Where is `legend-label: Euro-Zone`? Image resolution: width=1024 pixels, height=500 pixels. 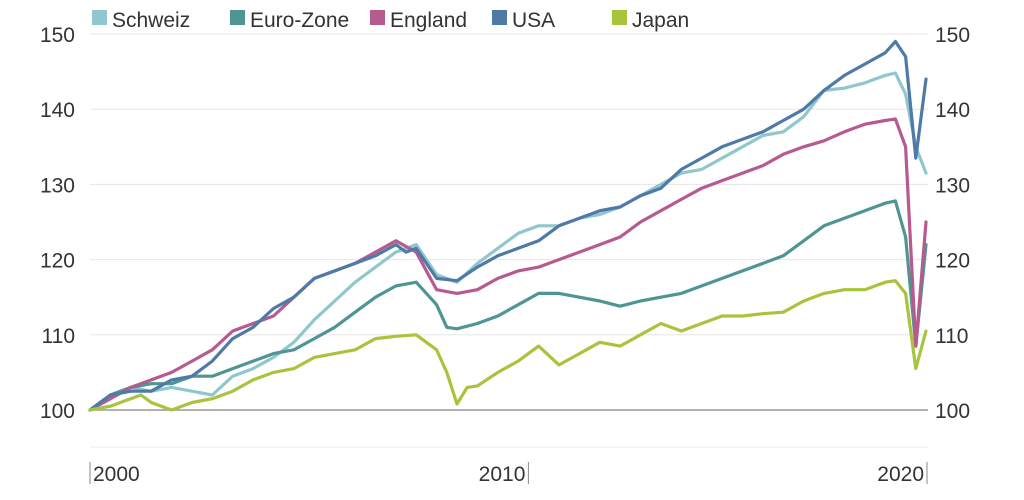 legend-label: Euro-Zone is located at coordinates (299, 20).